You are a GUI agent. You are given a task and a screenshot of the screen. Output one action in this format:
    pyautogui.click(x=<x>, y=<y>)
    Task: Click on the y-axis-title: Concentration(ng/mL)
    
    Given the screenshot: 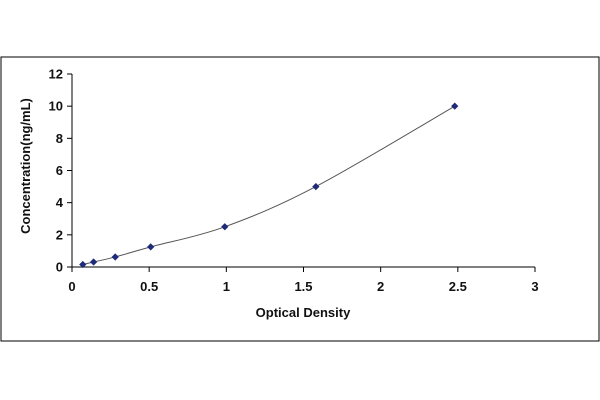 What is the action you would take?
    pyautogui.click(x=25, y=166)
    